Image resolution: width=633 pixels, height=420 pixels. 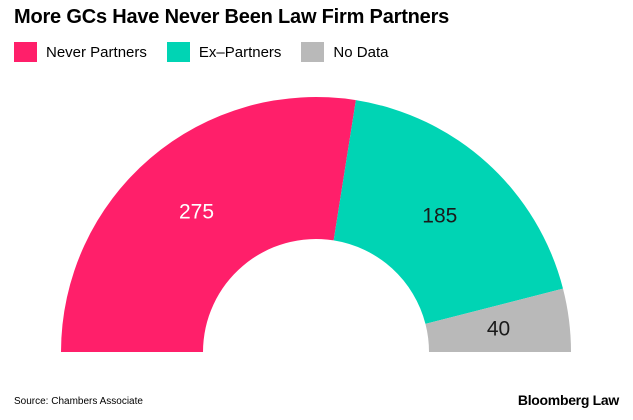 What do you see at coordinates (178, 52) in the screenshot?
I see `legend-swatch-ex-partners` at bounding box center [178, 52].